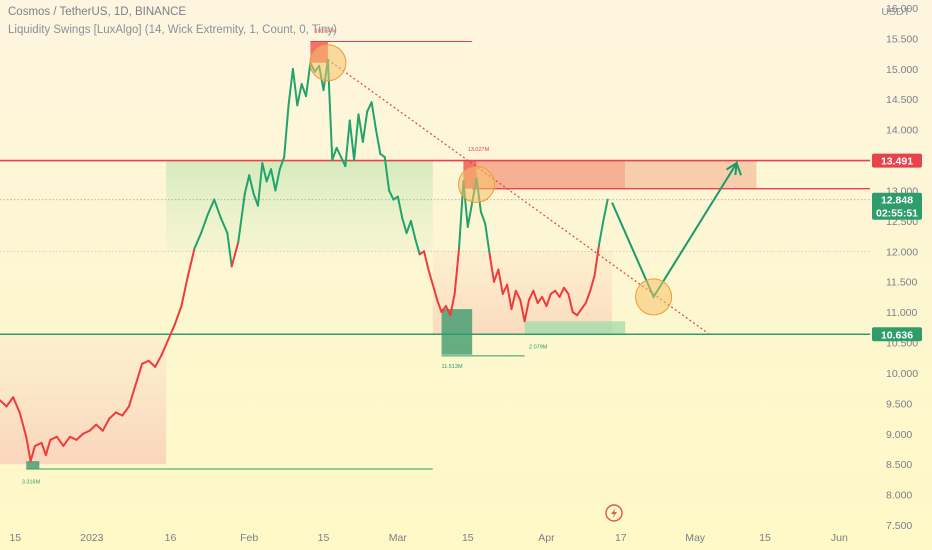 The width and height of the screenshot is (932, 550). I want to click on y-tick-label: 15.000, so click(902, 70).